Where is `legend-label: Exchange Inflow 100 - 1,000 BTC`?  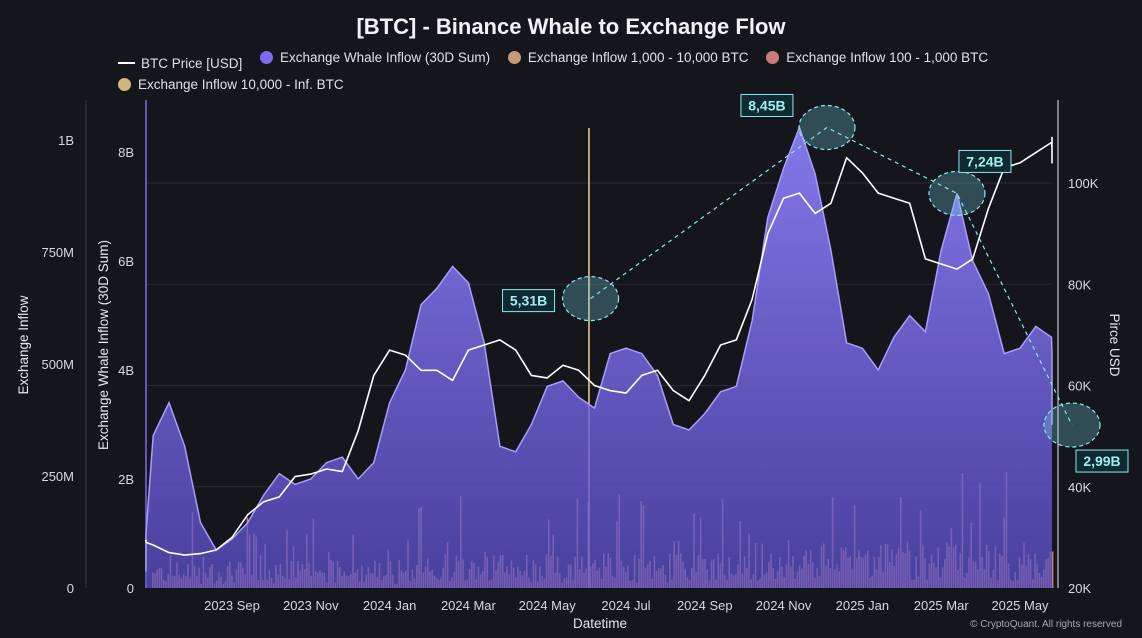
legend-label: Exchange Inflow 100 - 1,000 BTC is located at coordinates (887, 57).